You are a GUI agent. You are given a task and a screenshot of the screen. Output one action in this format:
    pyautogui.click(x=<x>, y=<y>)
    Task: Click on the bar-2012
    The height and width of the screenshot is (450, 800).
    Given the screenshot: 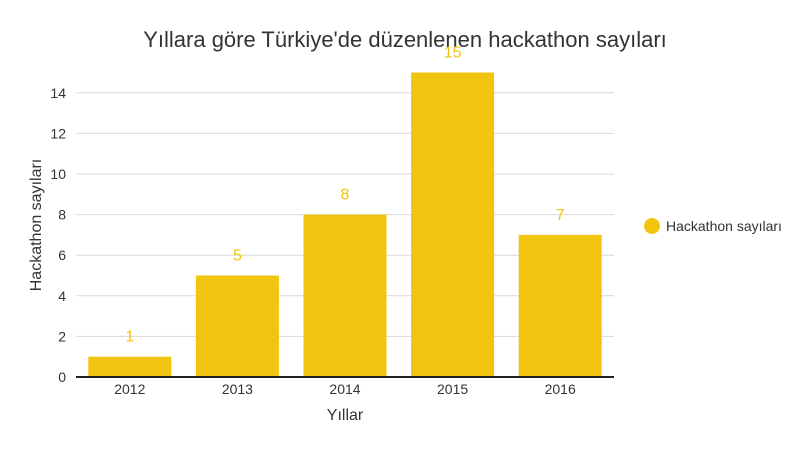 What is the action you would take?
    pyautogui.click(x=130, y=366)
    